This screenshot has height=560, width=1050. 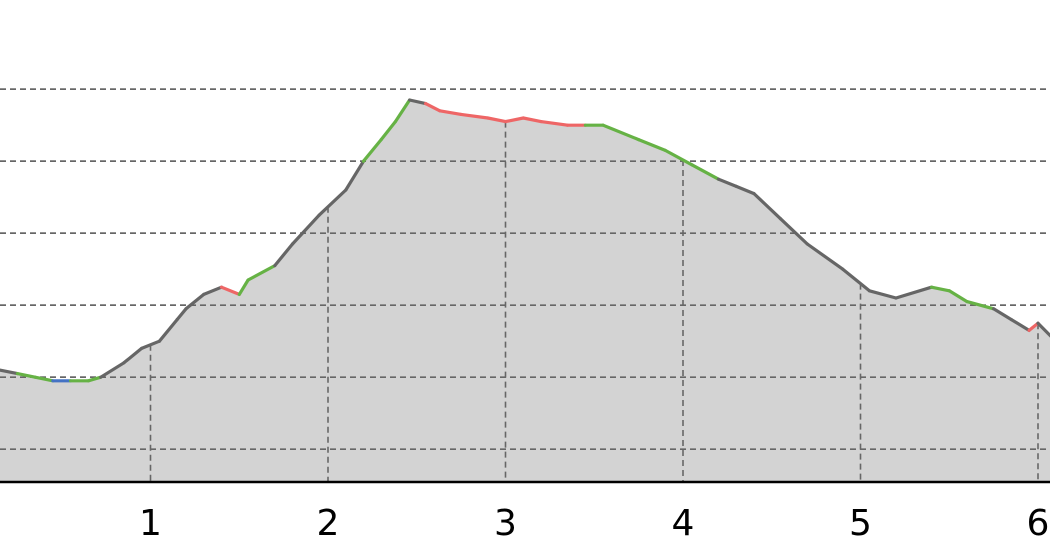 What do you see at coordinates (150, 523) in the screenshot?
I see `x-tick-label: 1` at bounding box center [150, 523].